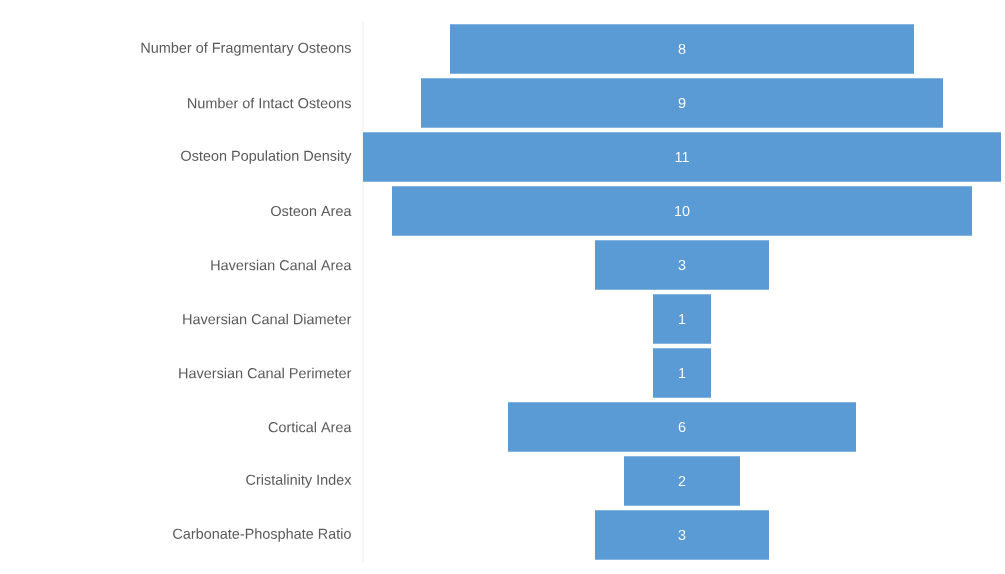 This screenshot has height=574, width=1005. I want to click on category-label: Osteon Area, so click(311, 211).